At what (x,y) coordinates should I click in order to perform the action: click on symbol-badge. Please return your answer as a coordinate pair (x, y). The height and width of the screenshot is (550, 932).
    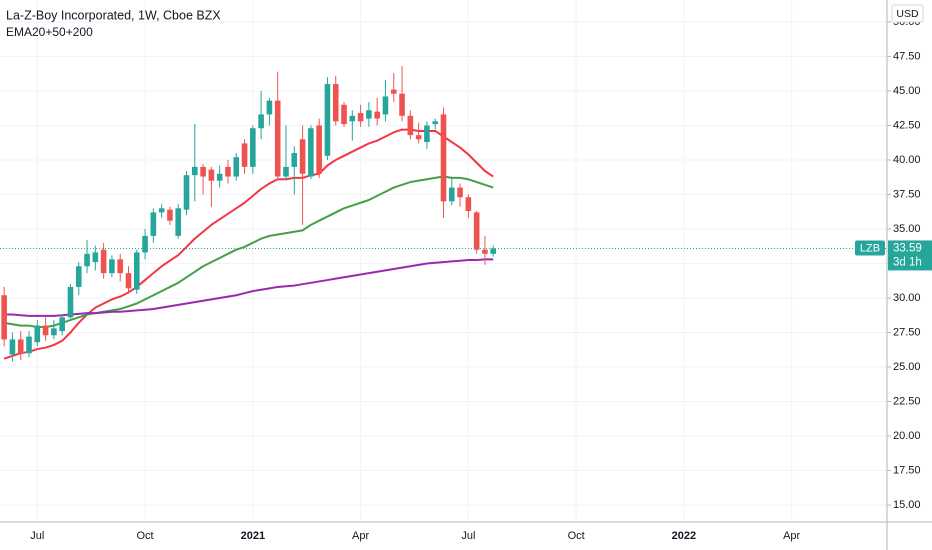
    Looking at the image, I should click on (870, 248).